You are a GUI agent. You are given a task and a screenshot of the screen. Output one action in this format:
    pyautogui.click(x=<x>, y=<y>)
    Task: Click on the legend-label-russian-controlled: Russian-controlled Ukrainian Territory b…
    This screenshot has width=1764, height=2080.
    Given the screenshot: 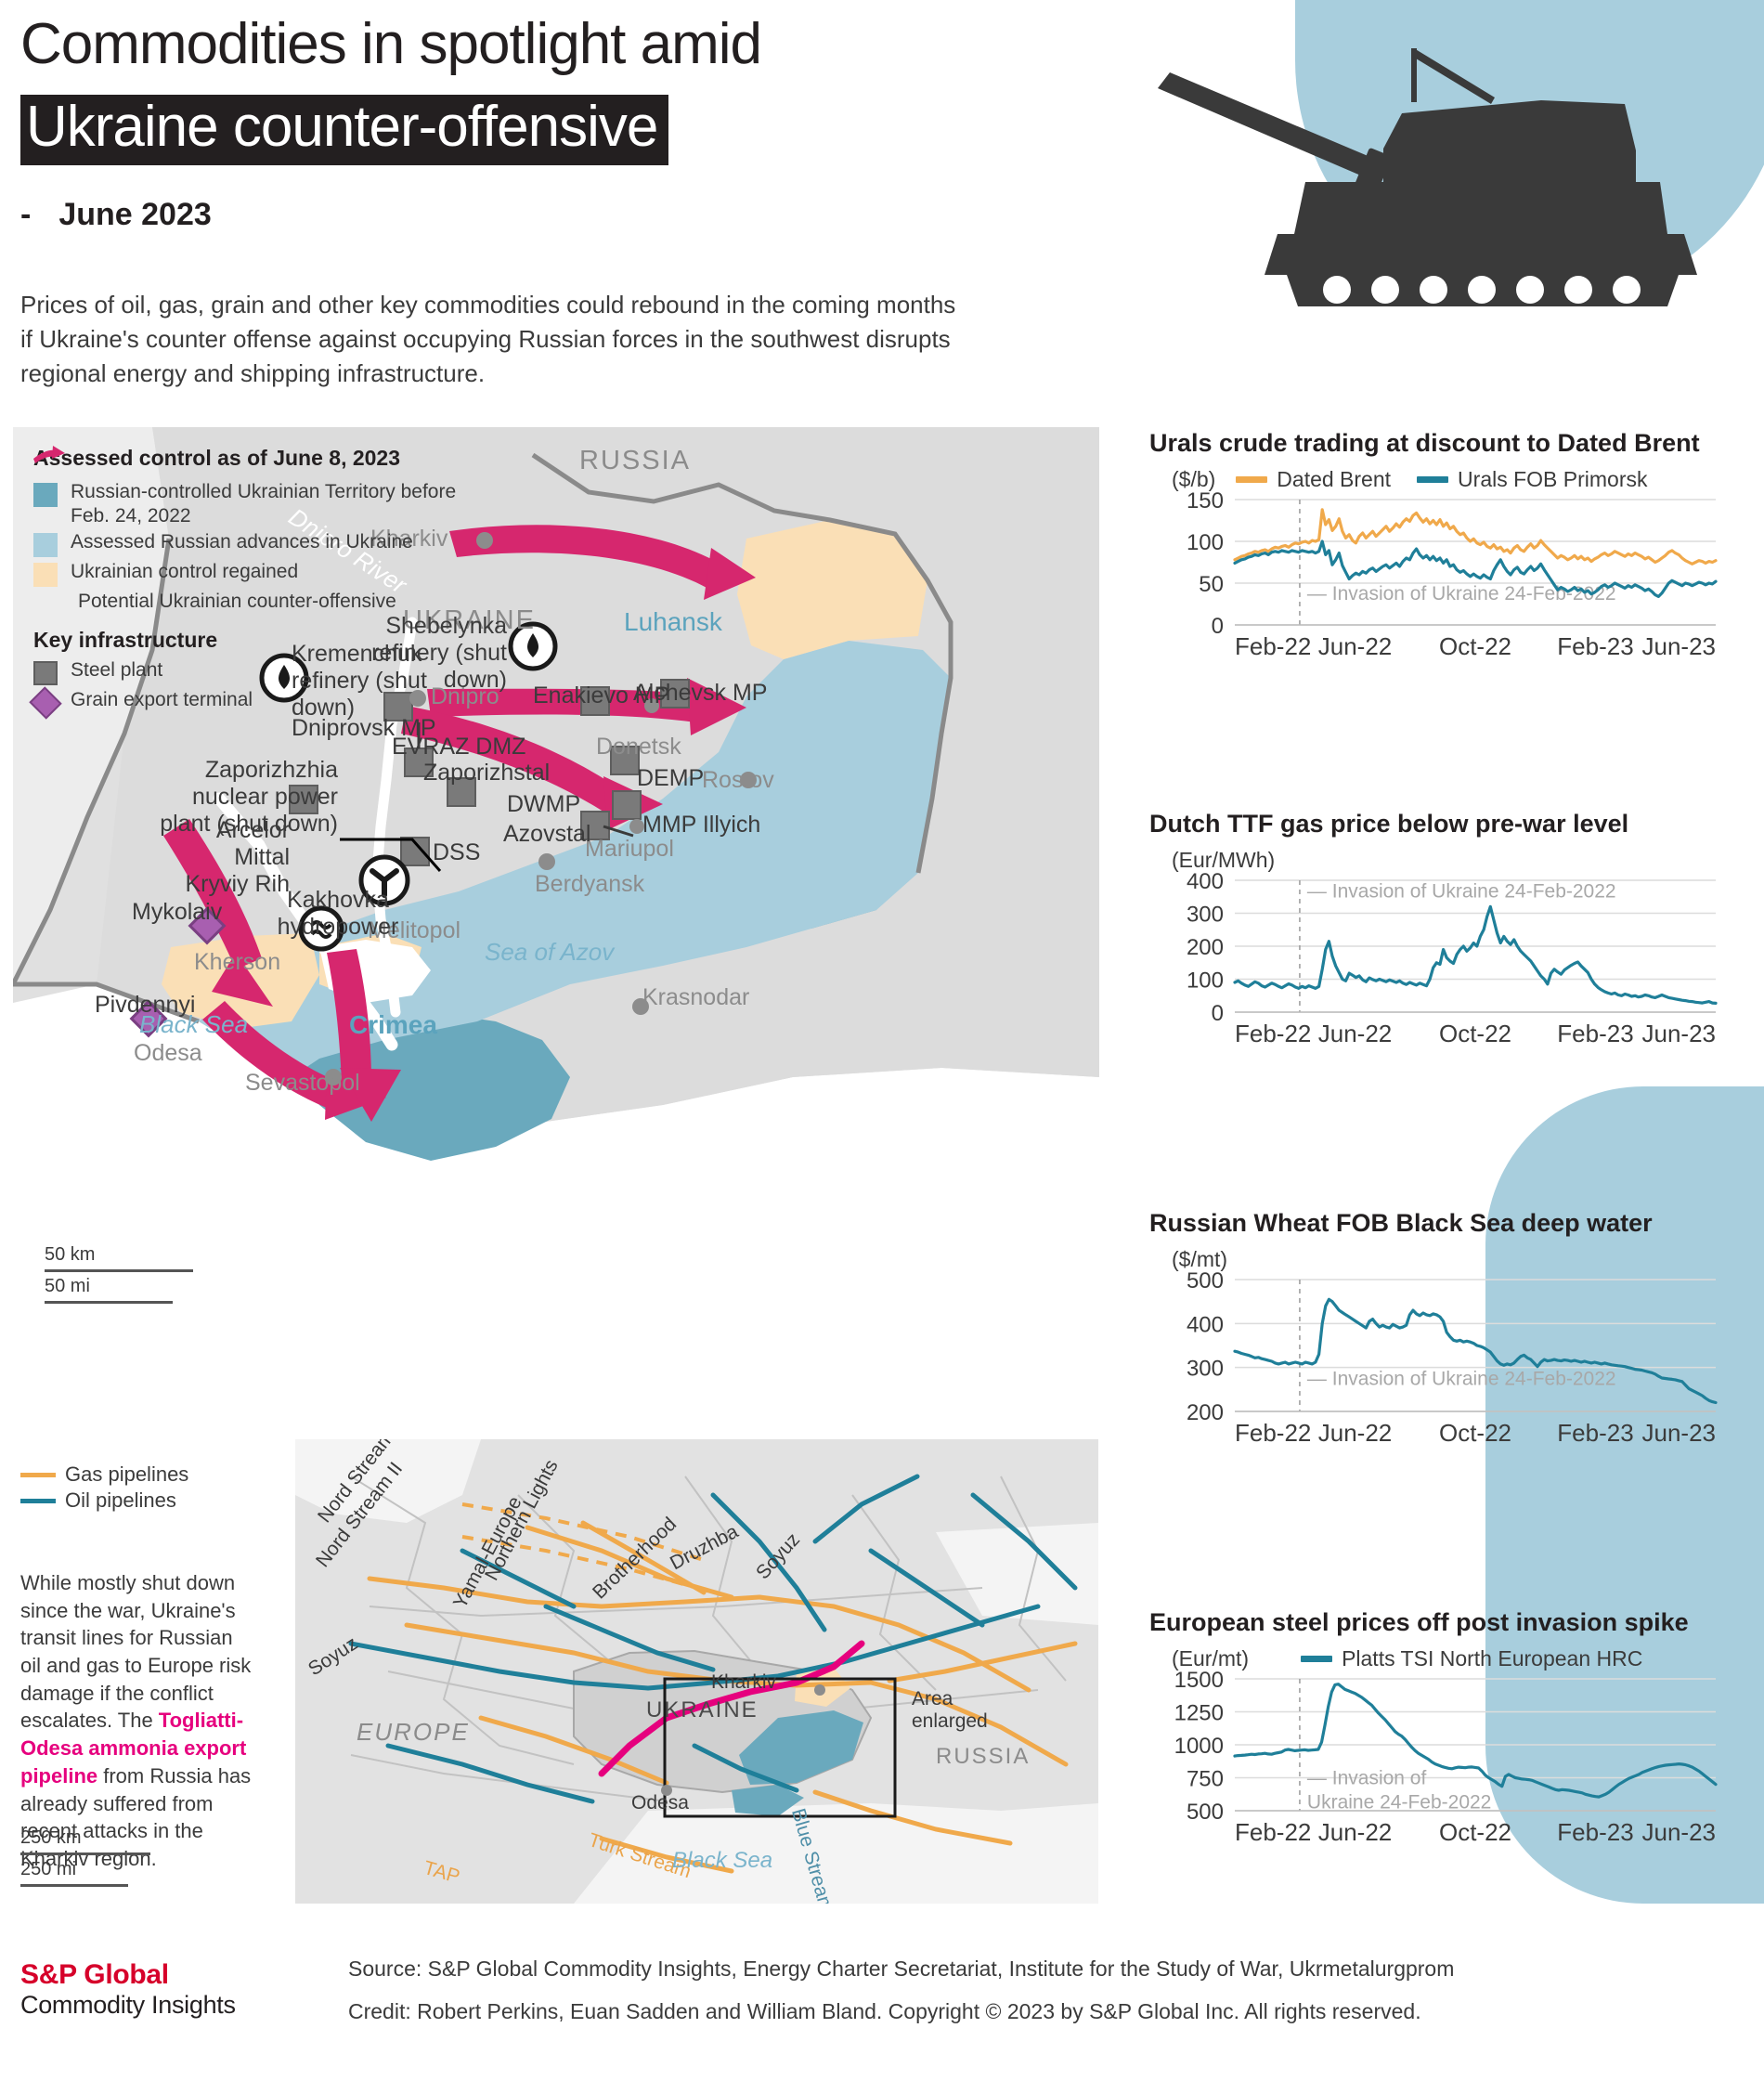 What is the action you would take?
    pyautogui.click(x=264, y=503)
    